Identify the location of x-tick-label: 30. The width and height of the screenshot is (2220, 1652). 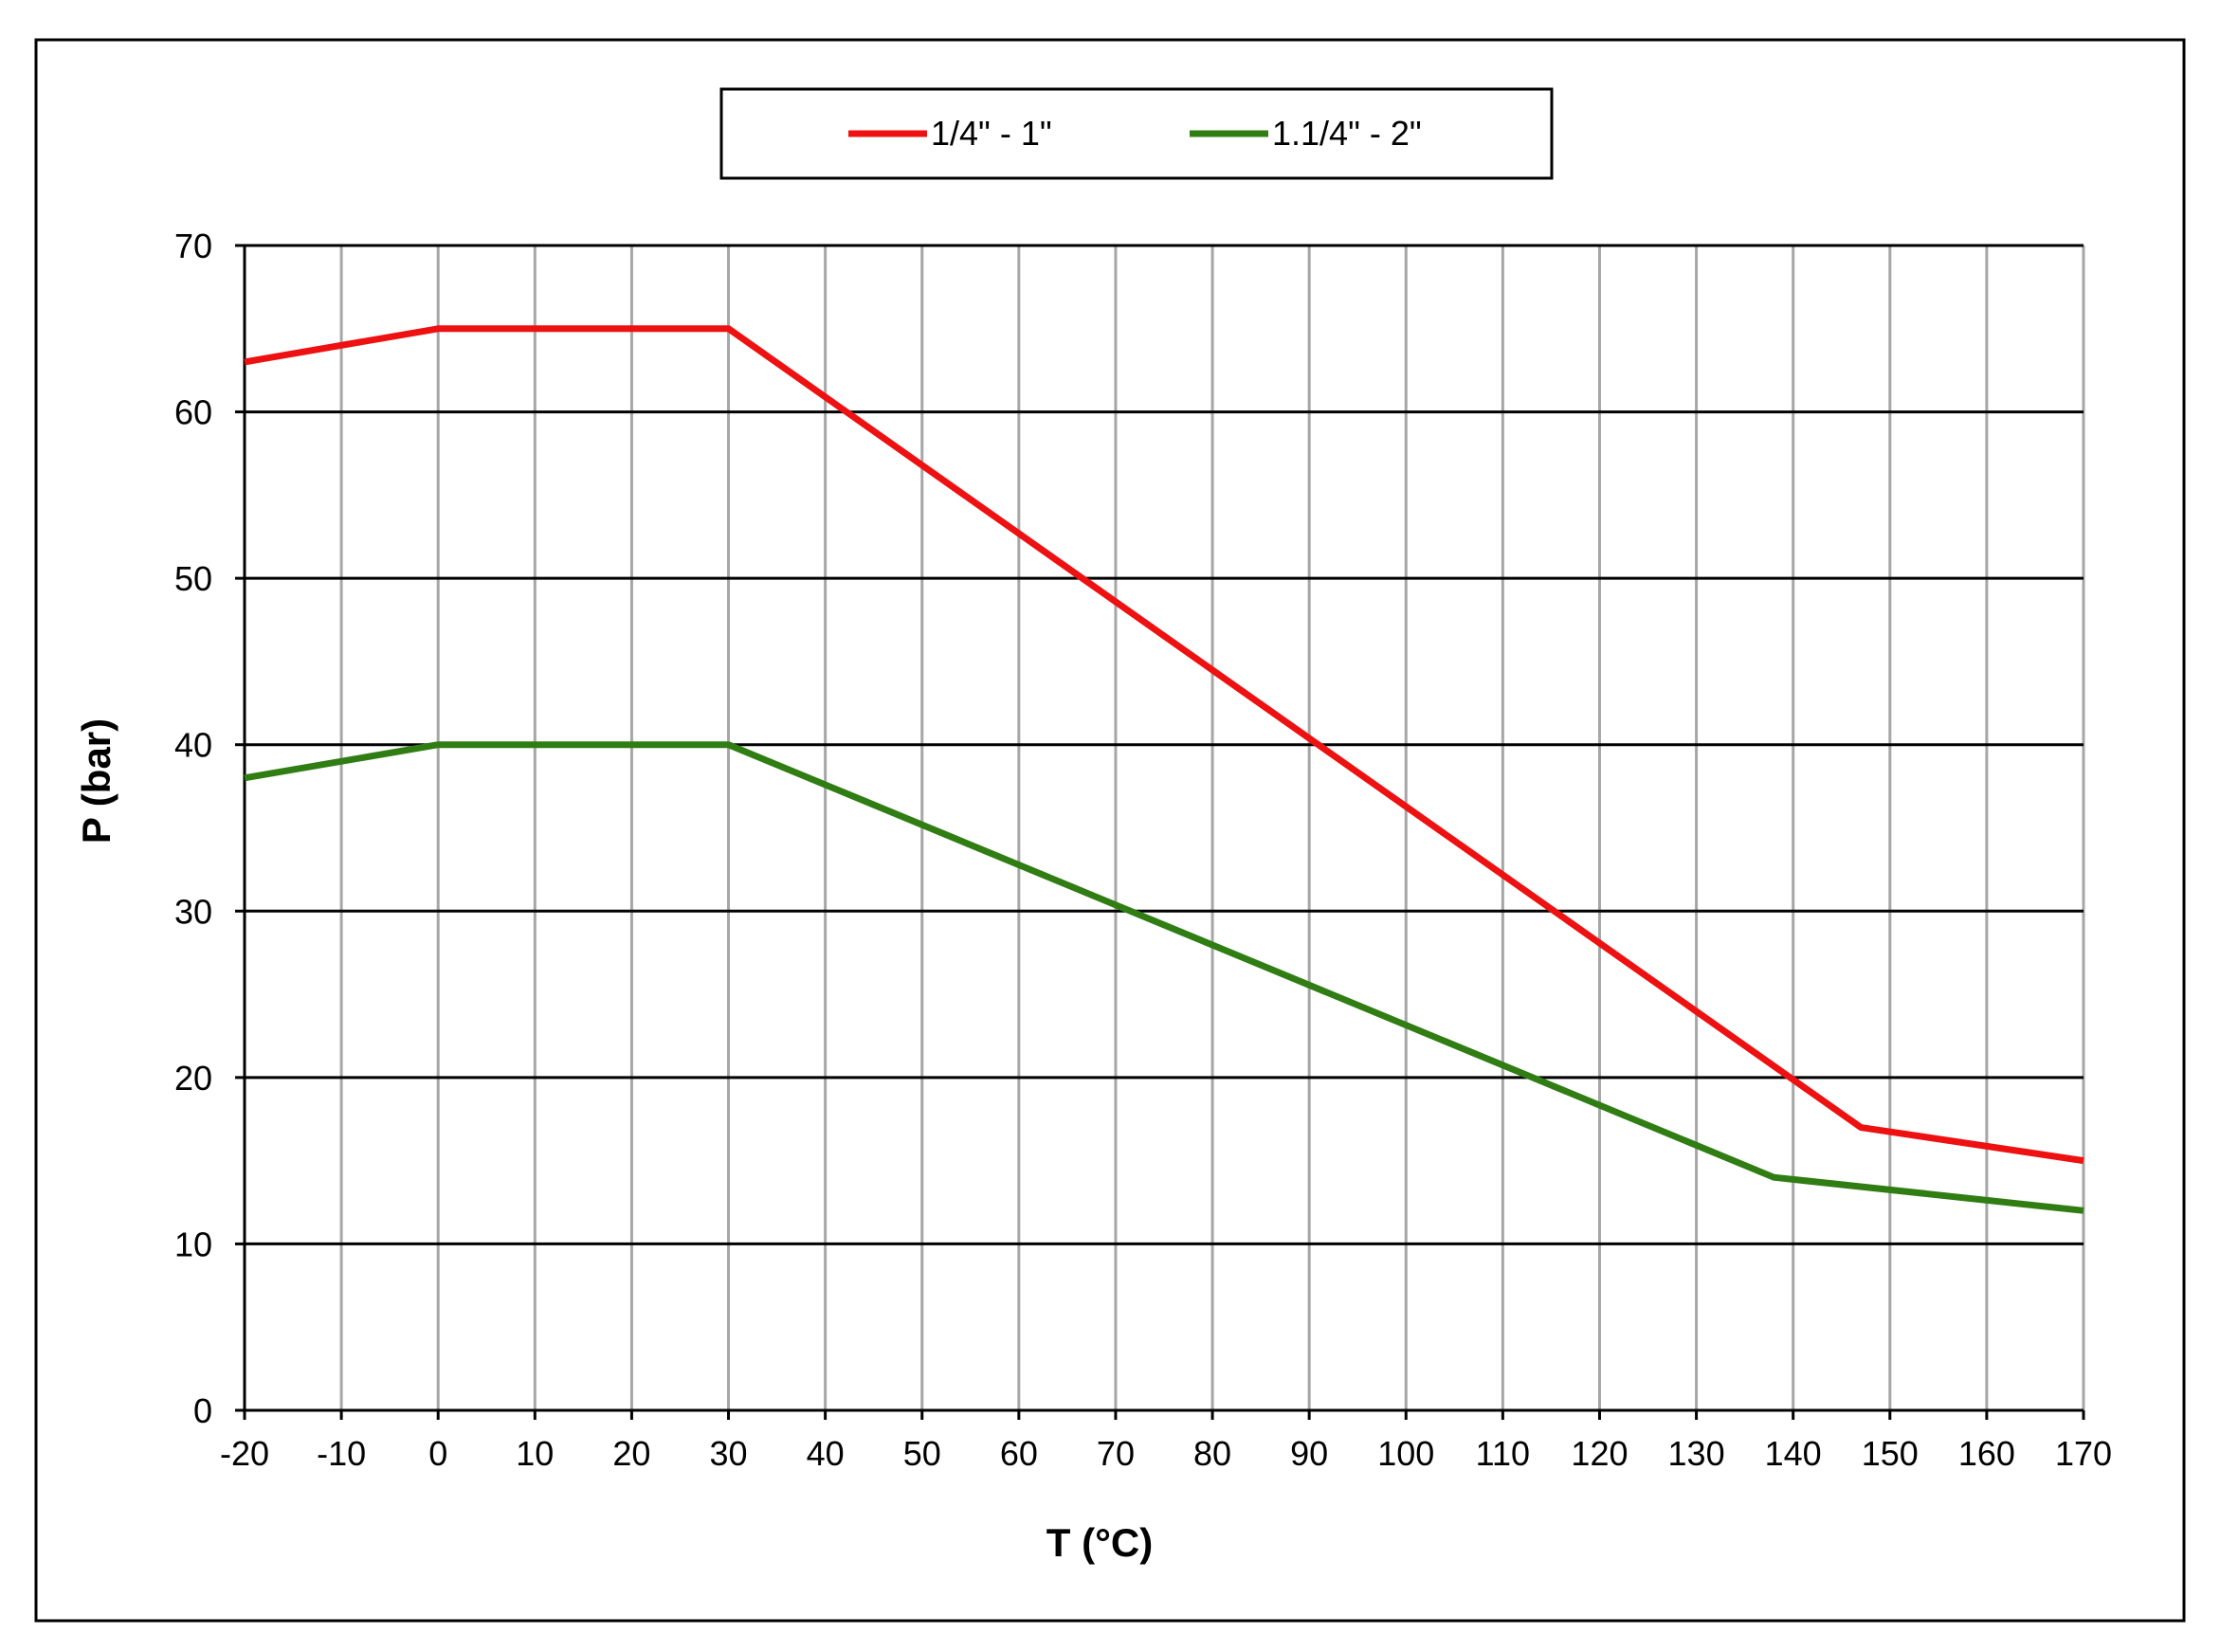
(729, 1453).